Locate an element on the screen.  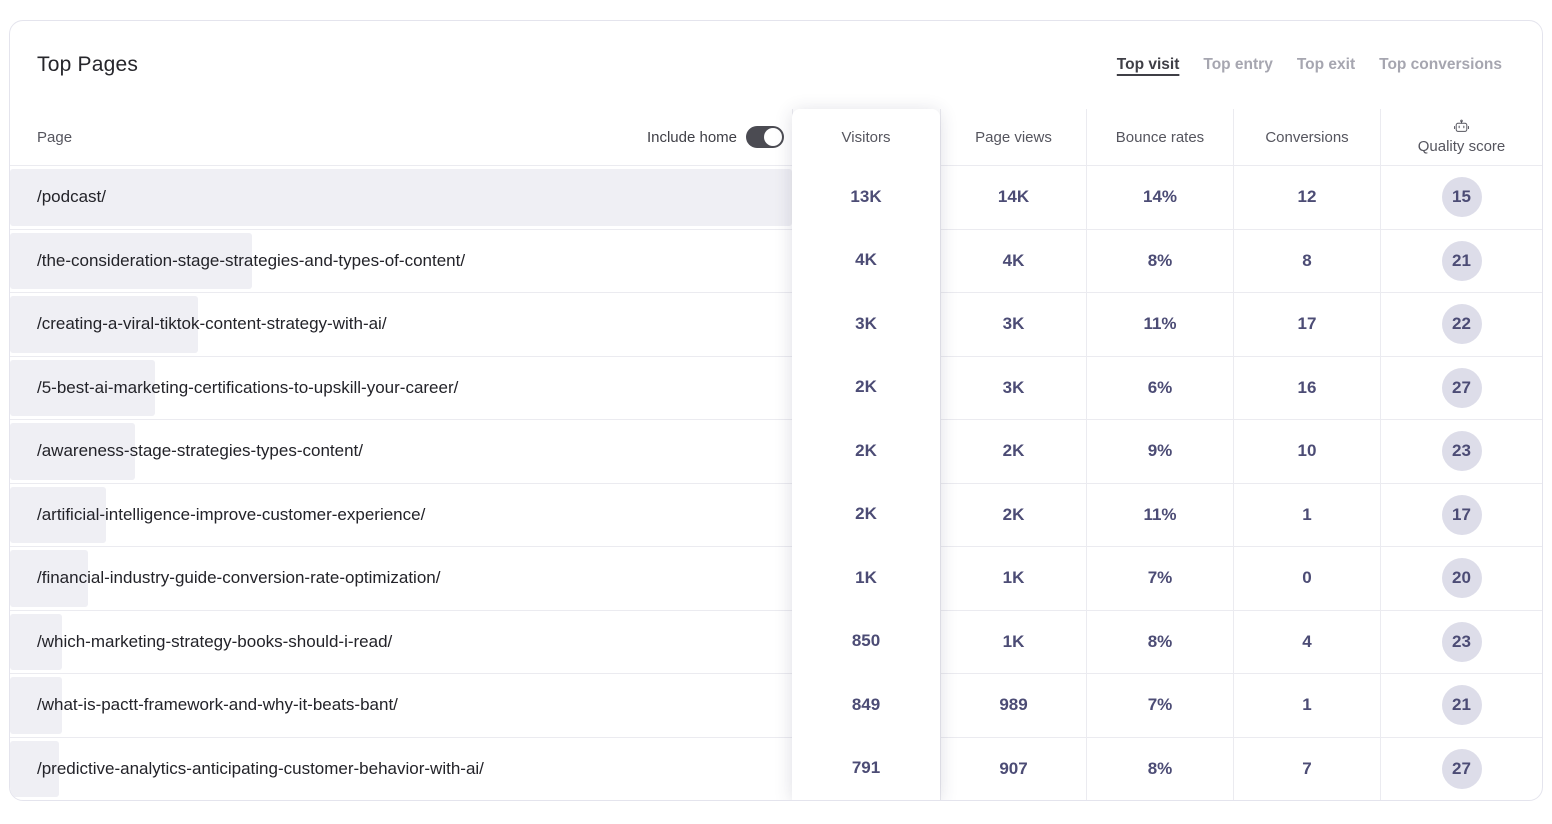
quality-score-badge: 15 is located at coordinates (1461, 197).